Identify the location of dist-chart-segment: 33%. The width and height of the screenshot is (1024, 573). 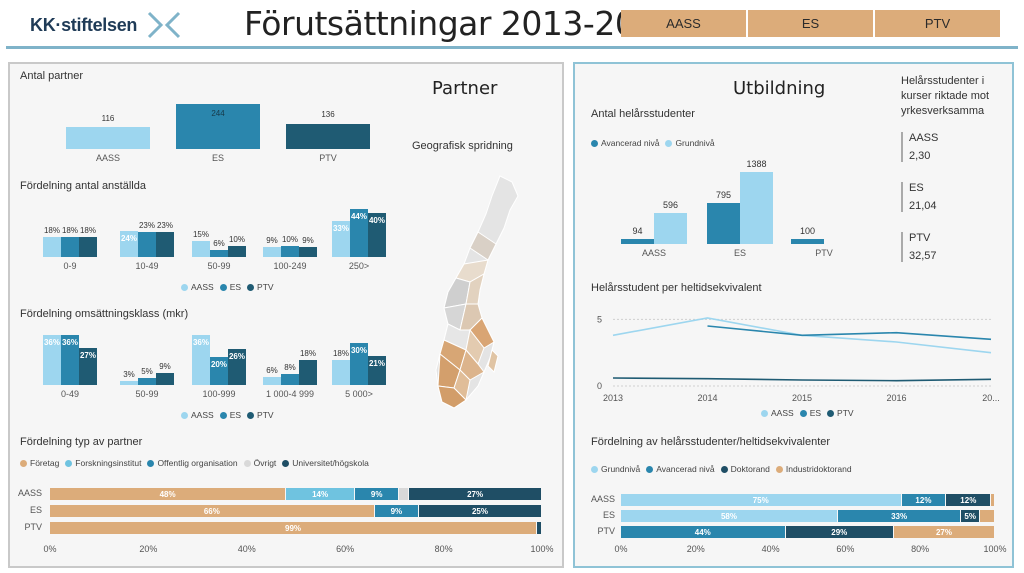
(899, 516).